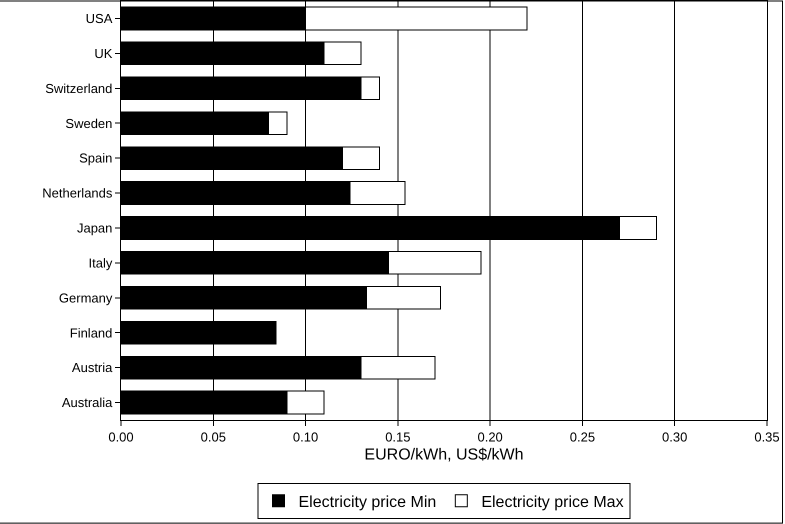 This screenshot has height=524, width=785. Describe the element at coordinates (583, 437) in the screenshot. I see `x-tick-label: 0.25` at that location.